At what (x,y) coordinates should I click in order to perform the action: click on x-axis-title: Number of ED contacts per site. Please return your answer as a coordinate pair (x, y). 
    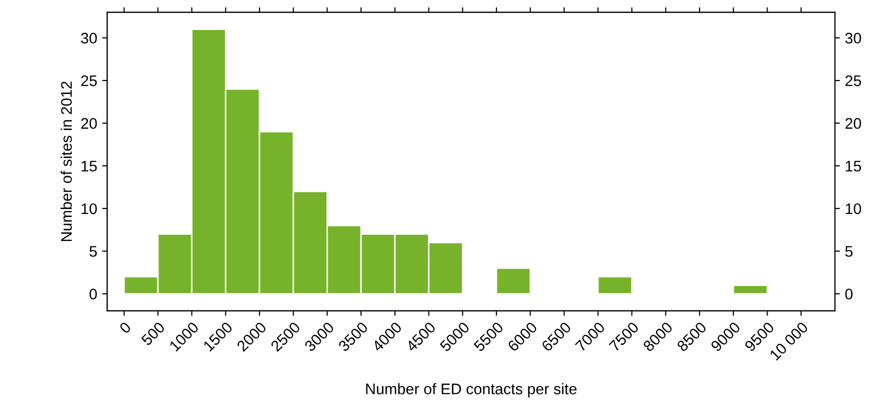
    Looking at the image, I should click on (471, 390).